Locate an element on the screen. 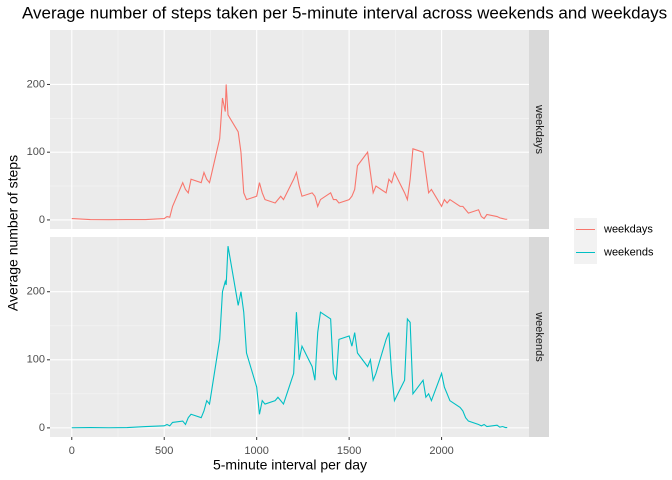  facet-label: weekends is located at coordinates (539, 336).